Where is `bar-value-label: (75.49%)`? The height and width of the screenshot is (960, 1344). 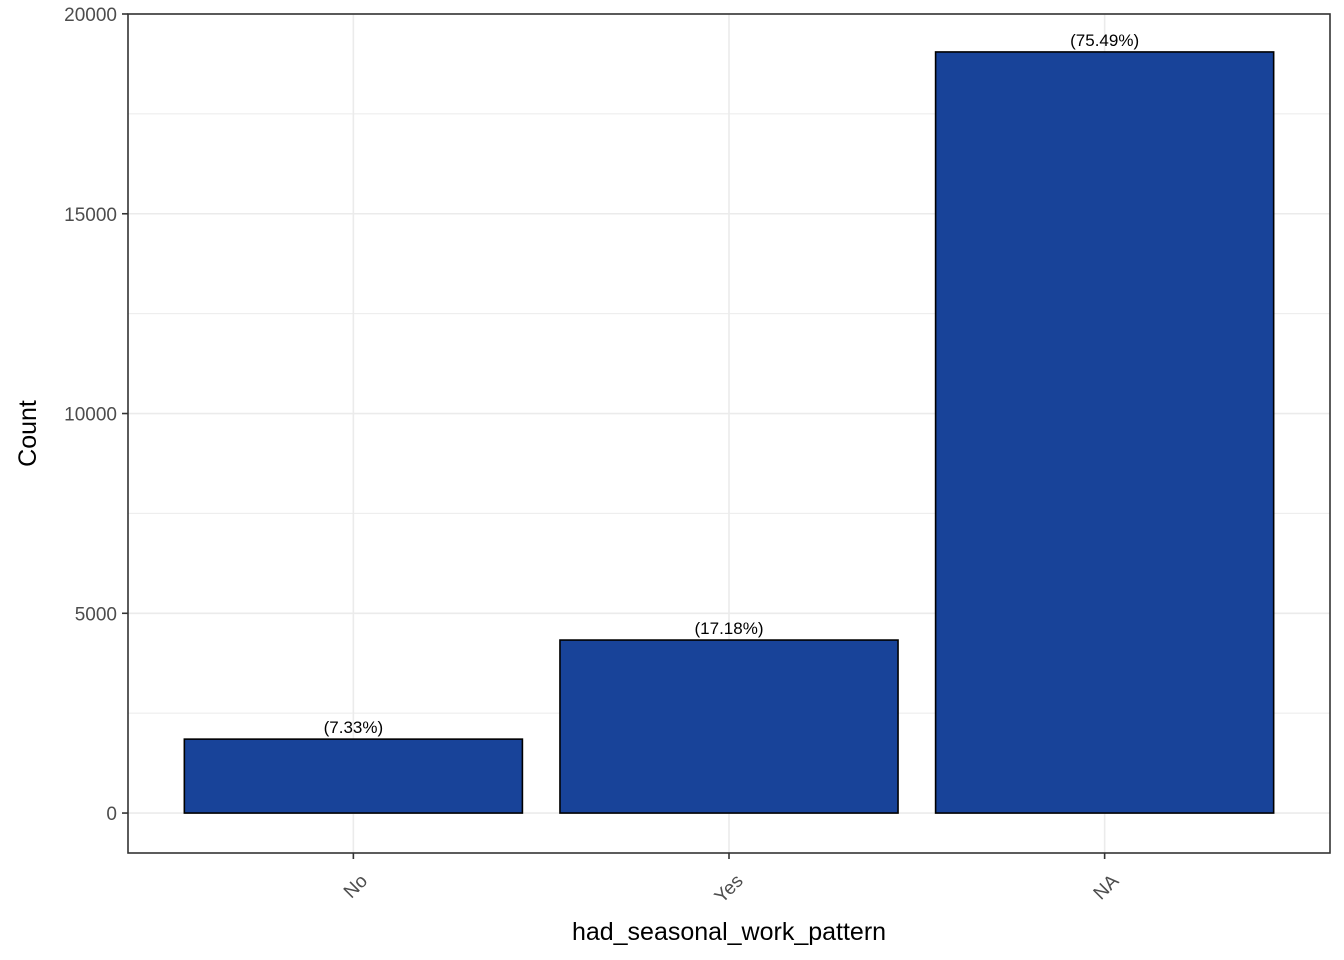
bar-value-label: (75.49%) is located at coordinates (1104, 40).